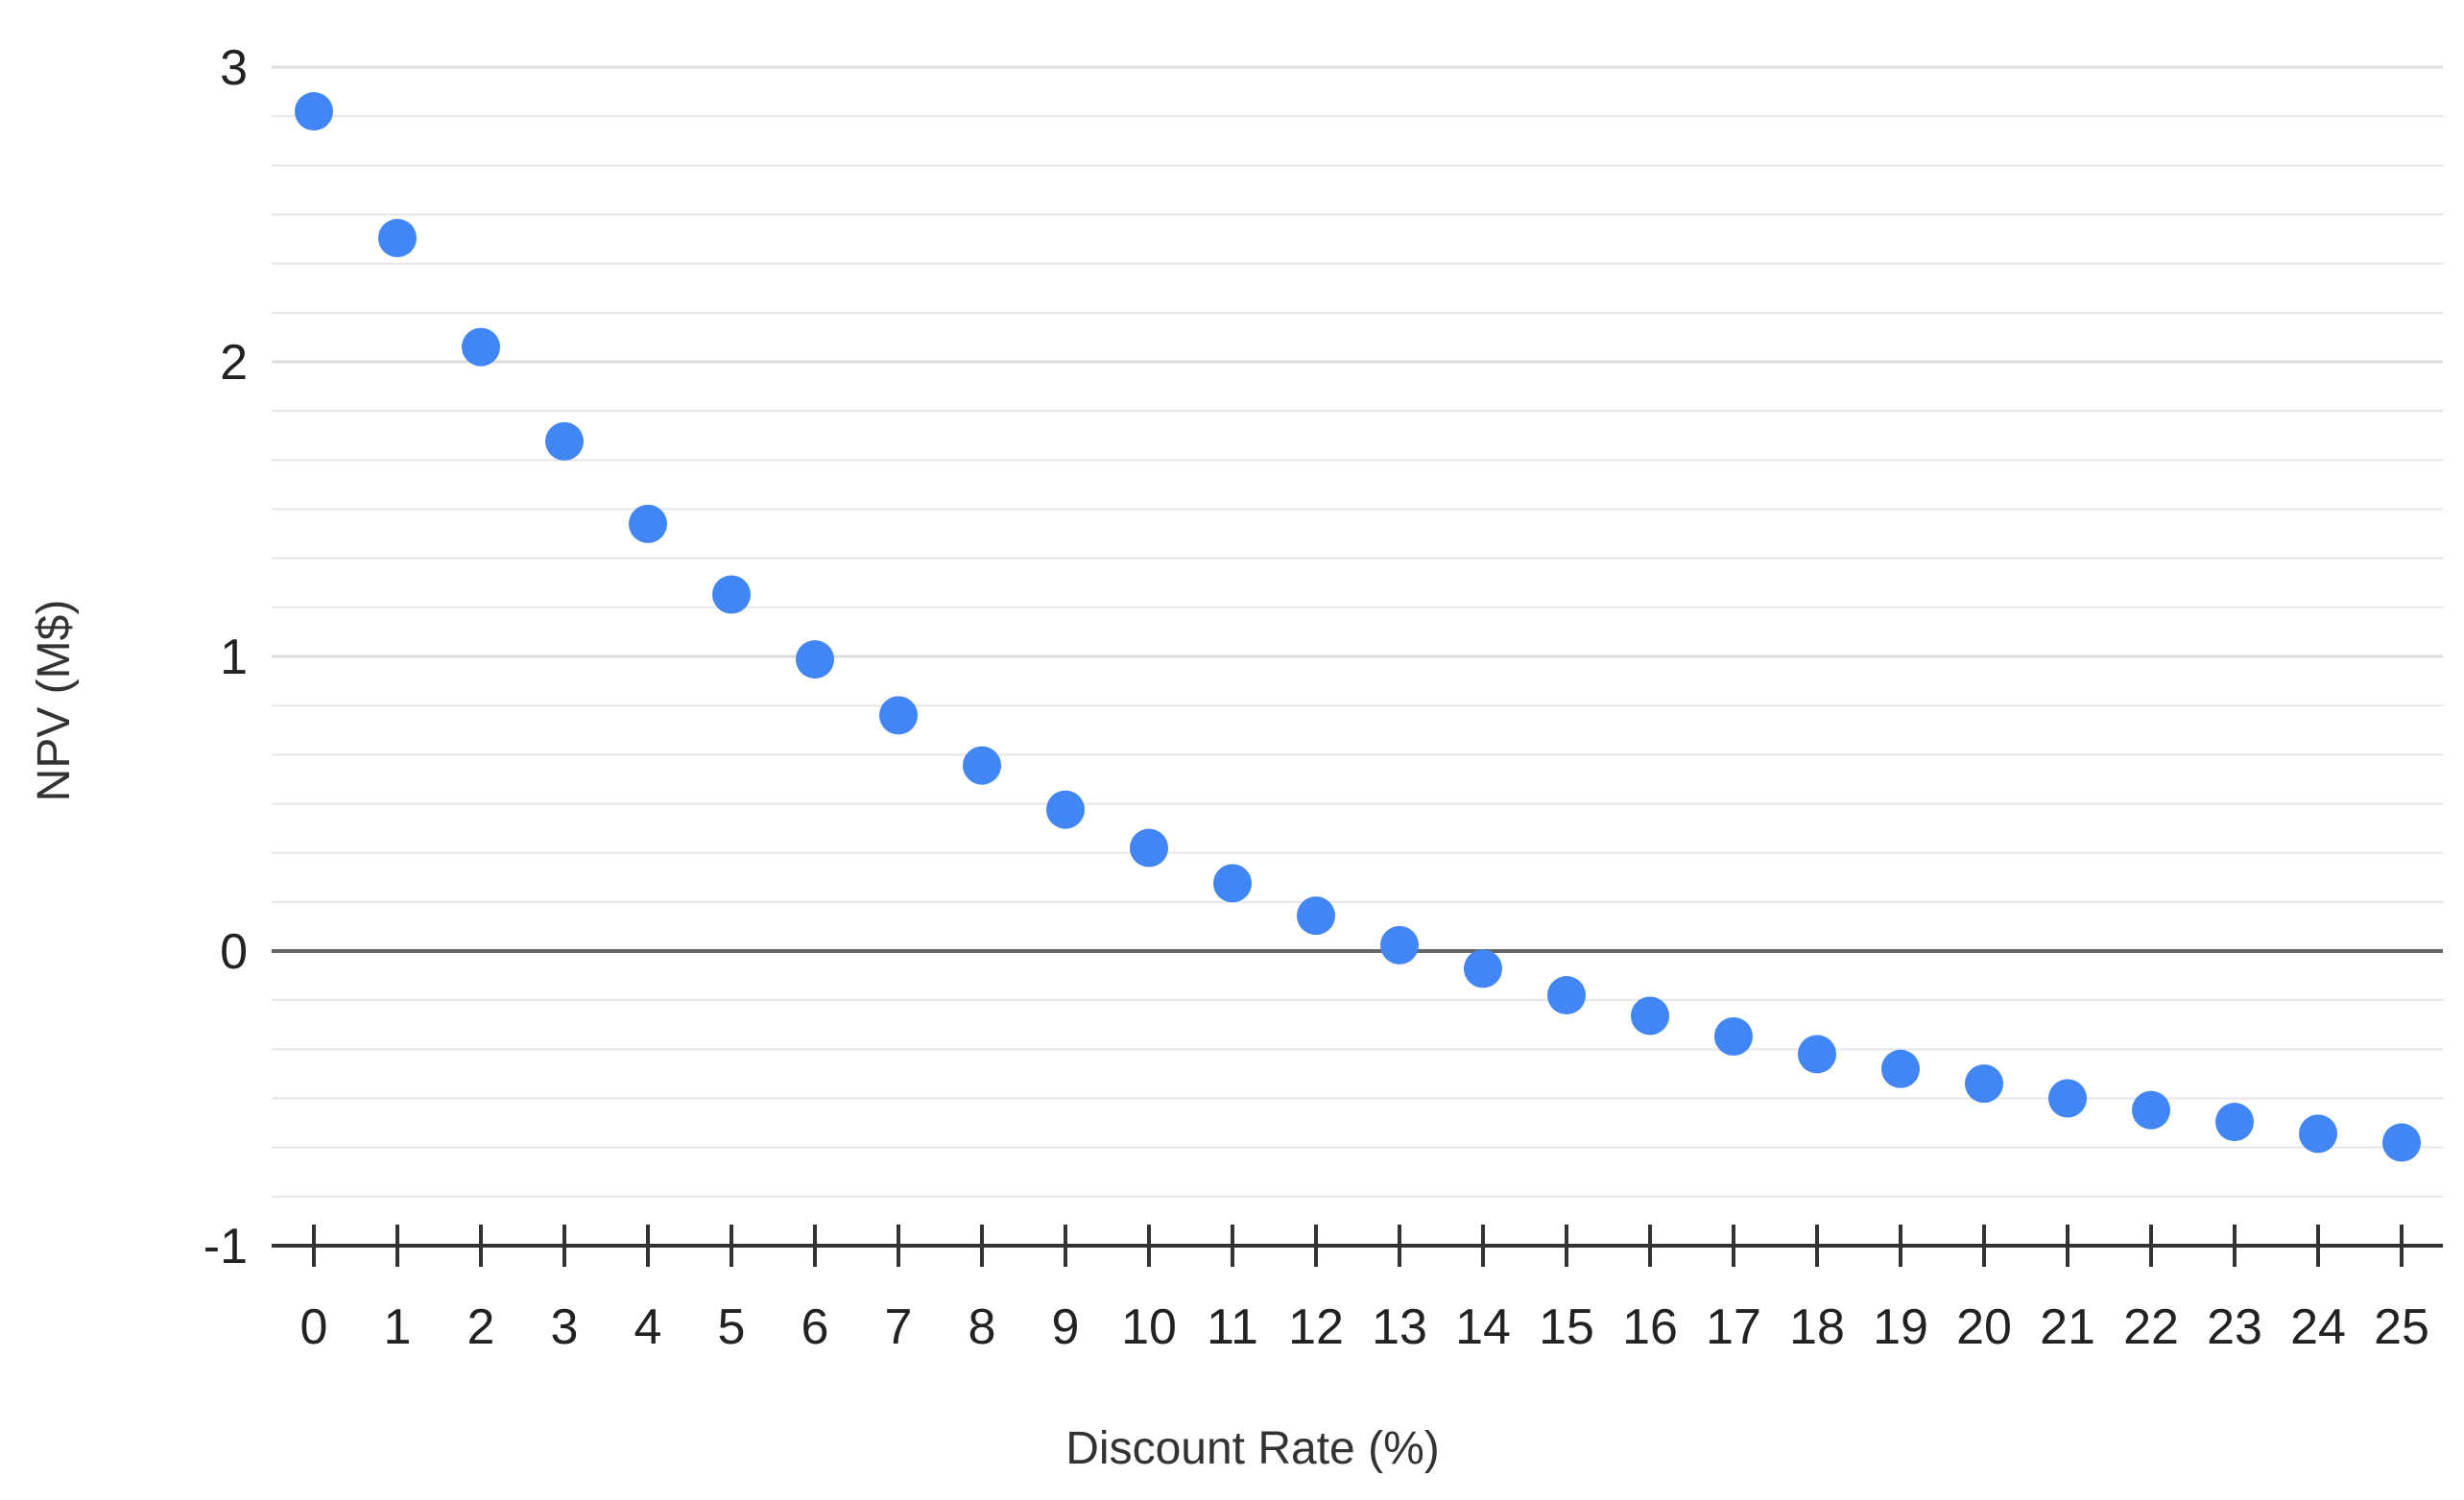 This screenshot has width=2464, height=1500. I want to click on x-tick-label: 10, so click(1149, 1327).